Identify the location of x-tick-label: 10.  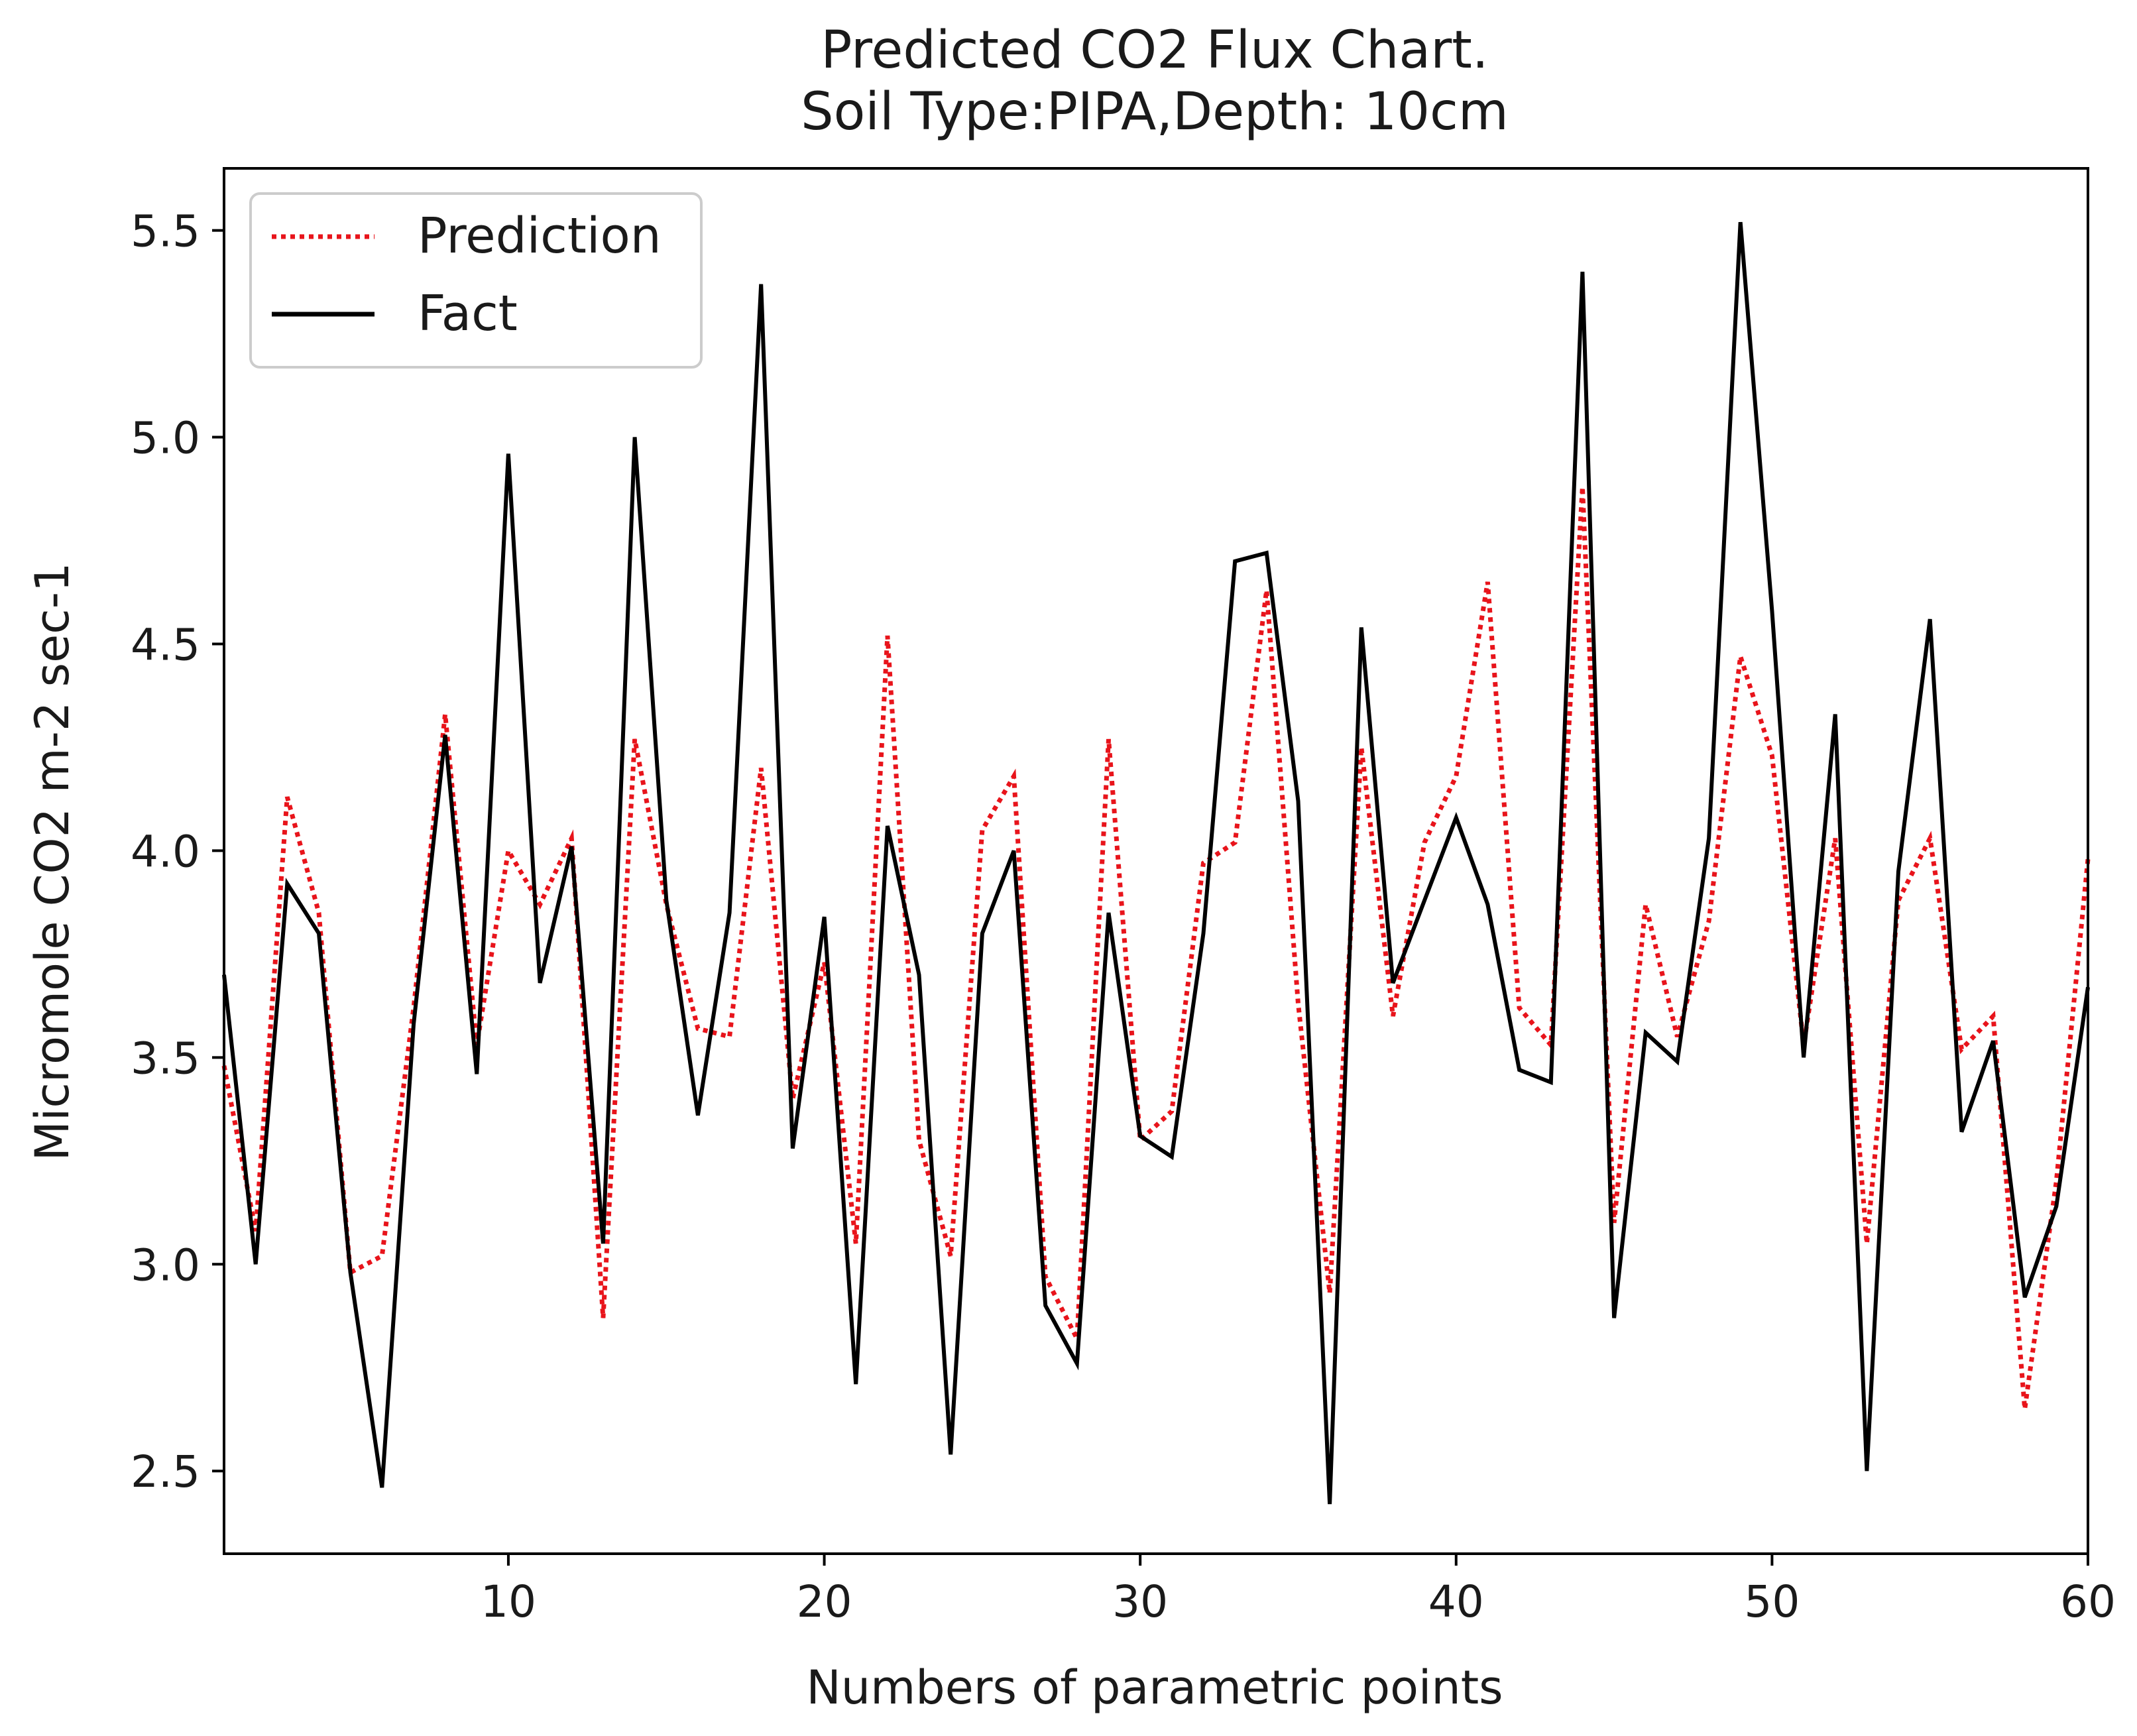
(509, 1601).